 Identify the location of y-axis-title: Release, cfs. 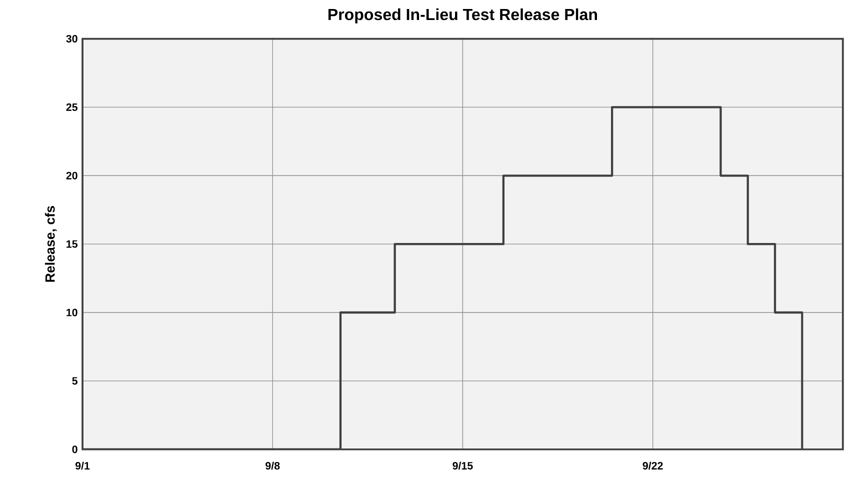
(50, 244).